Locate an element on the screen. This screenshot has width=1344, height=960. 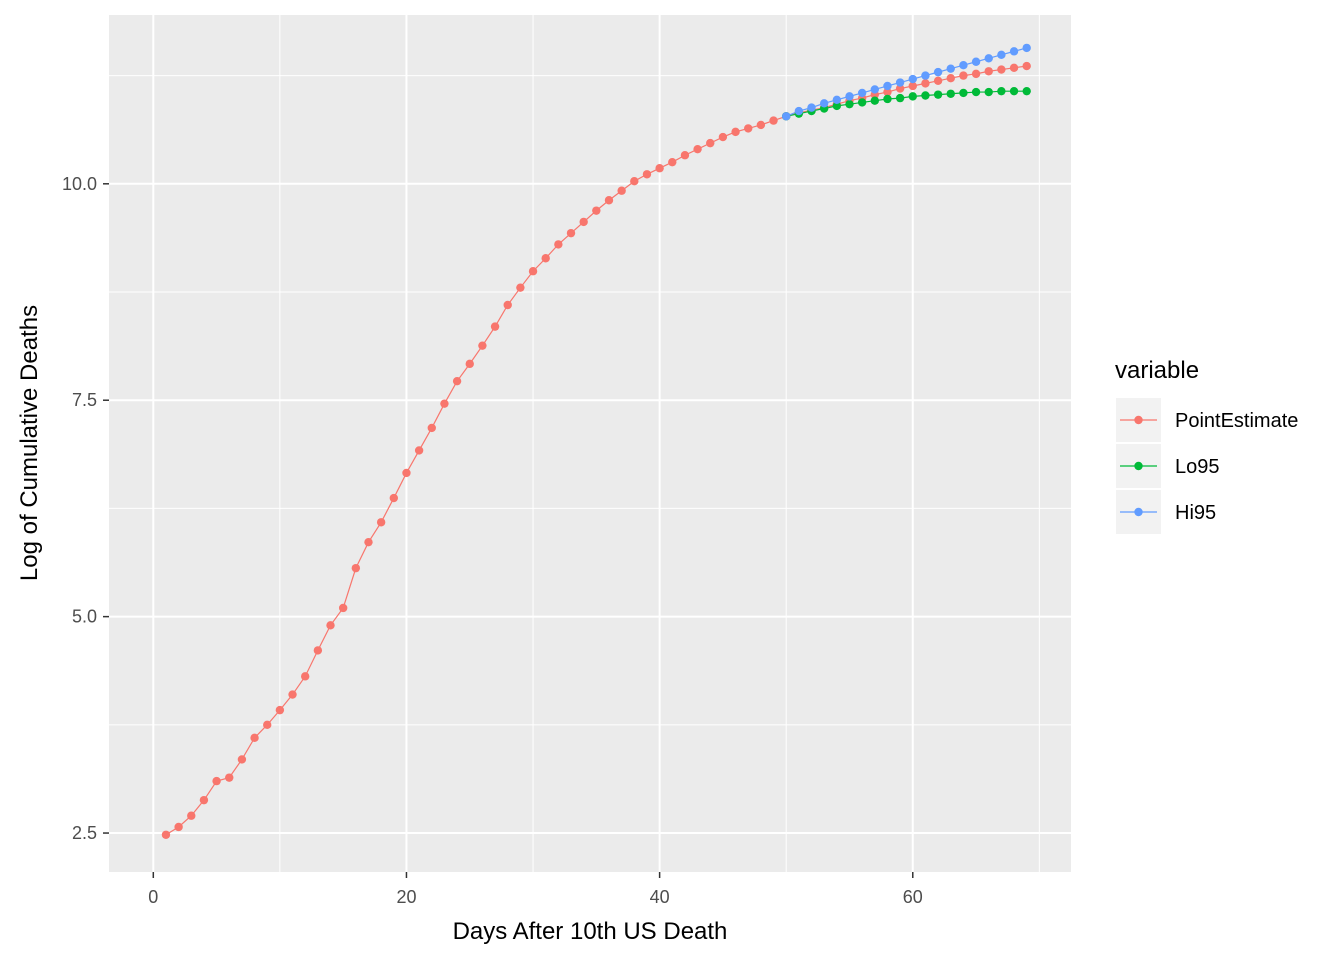
x-tick-label: 60 is located at coordinates (913, 897).